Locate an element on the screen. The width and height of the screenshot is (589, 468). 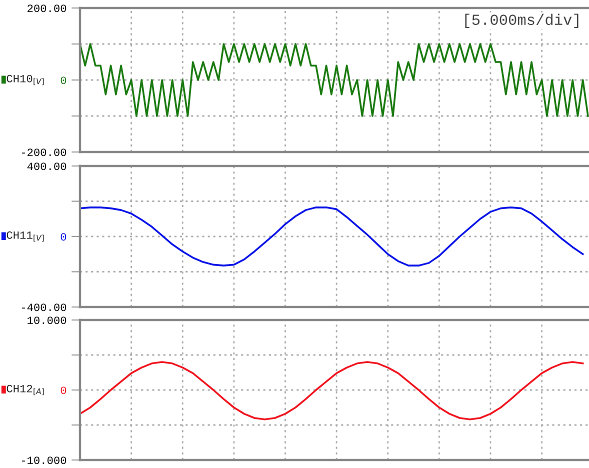
y-tick-label: 400.00 is located at coordinates (46, 166).